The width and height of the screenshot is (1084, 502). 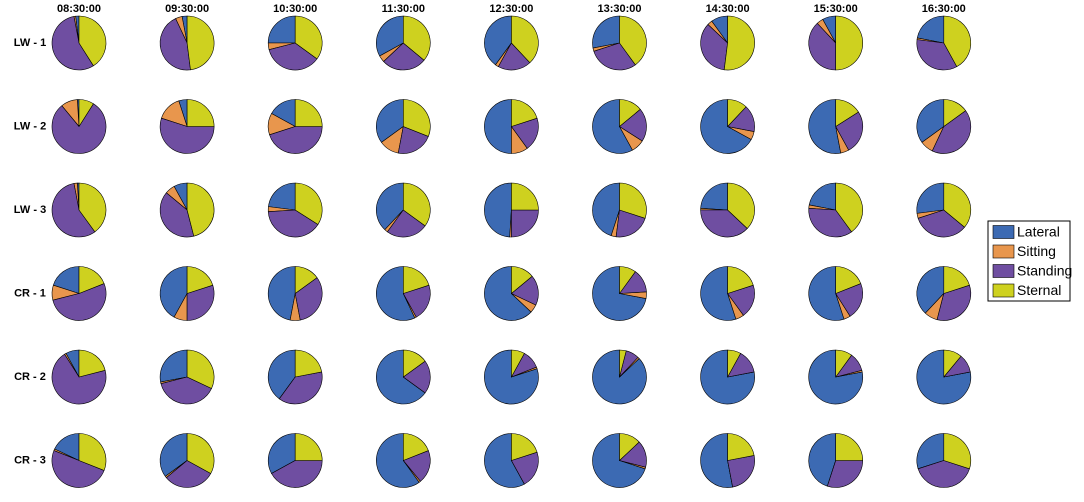 What do you see at coordinates (295, 9) in the screenshot?
I see `column-label: 10:30:00` at bounding box center [295, 9].